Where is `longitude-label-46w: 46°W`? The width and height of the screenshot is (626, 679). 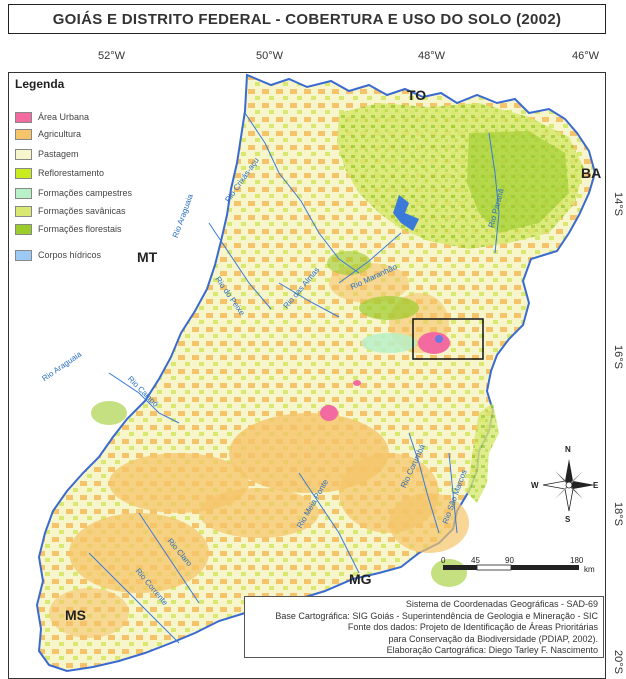 longitude-label-46w: 46°W is located at coordinates (586, 56).